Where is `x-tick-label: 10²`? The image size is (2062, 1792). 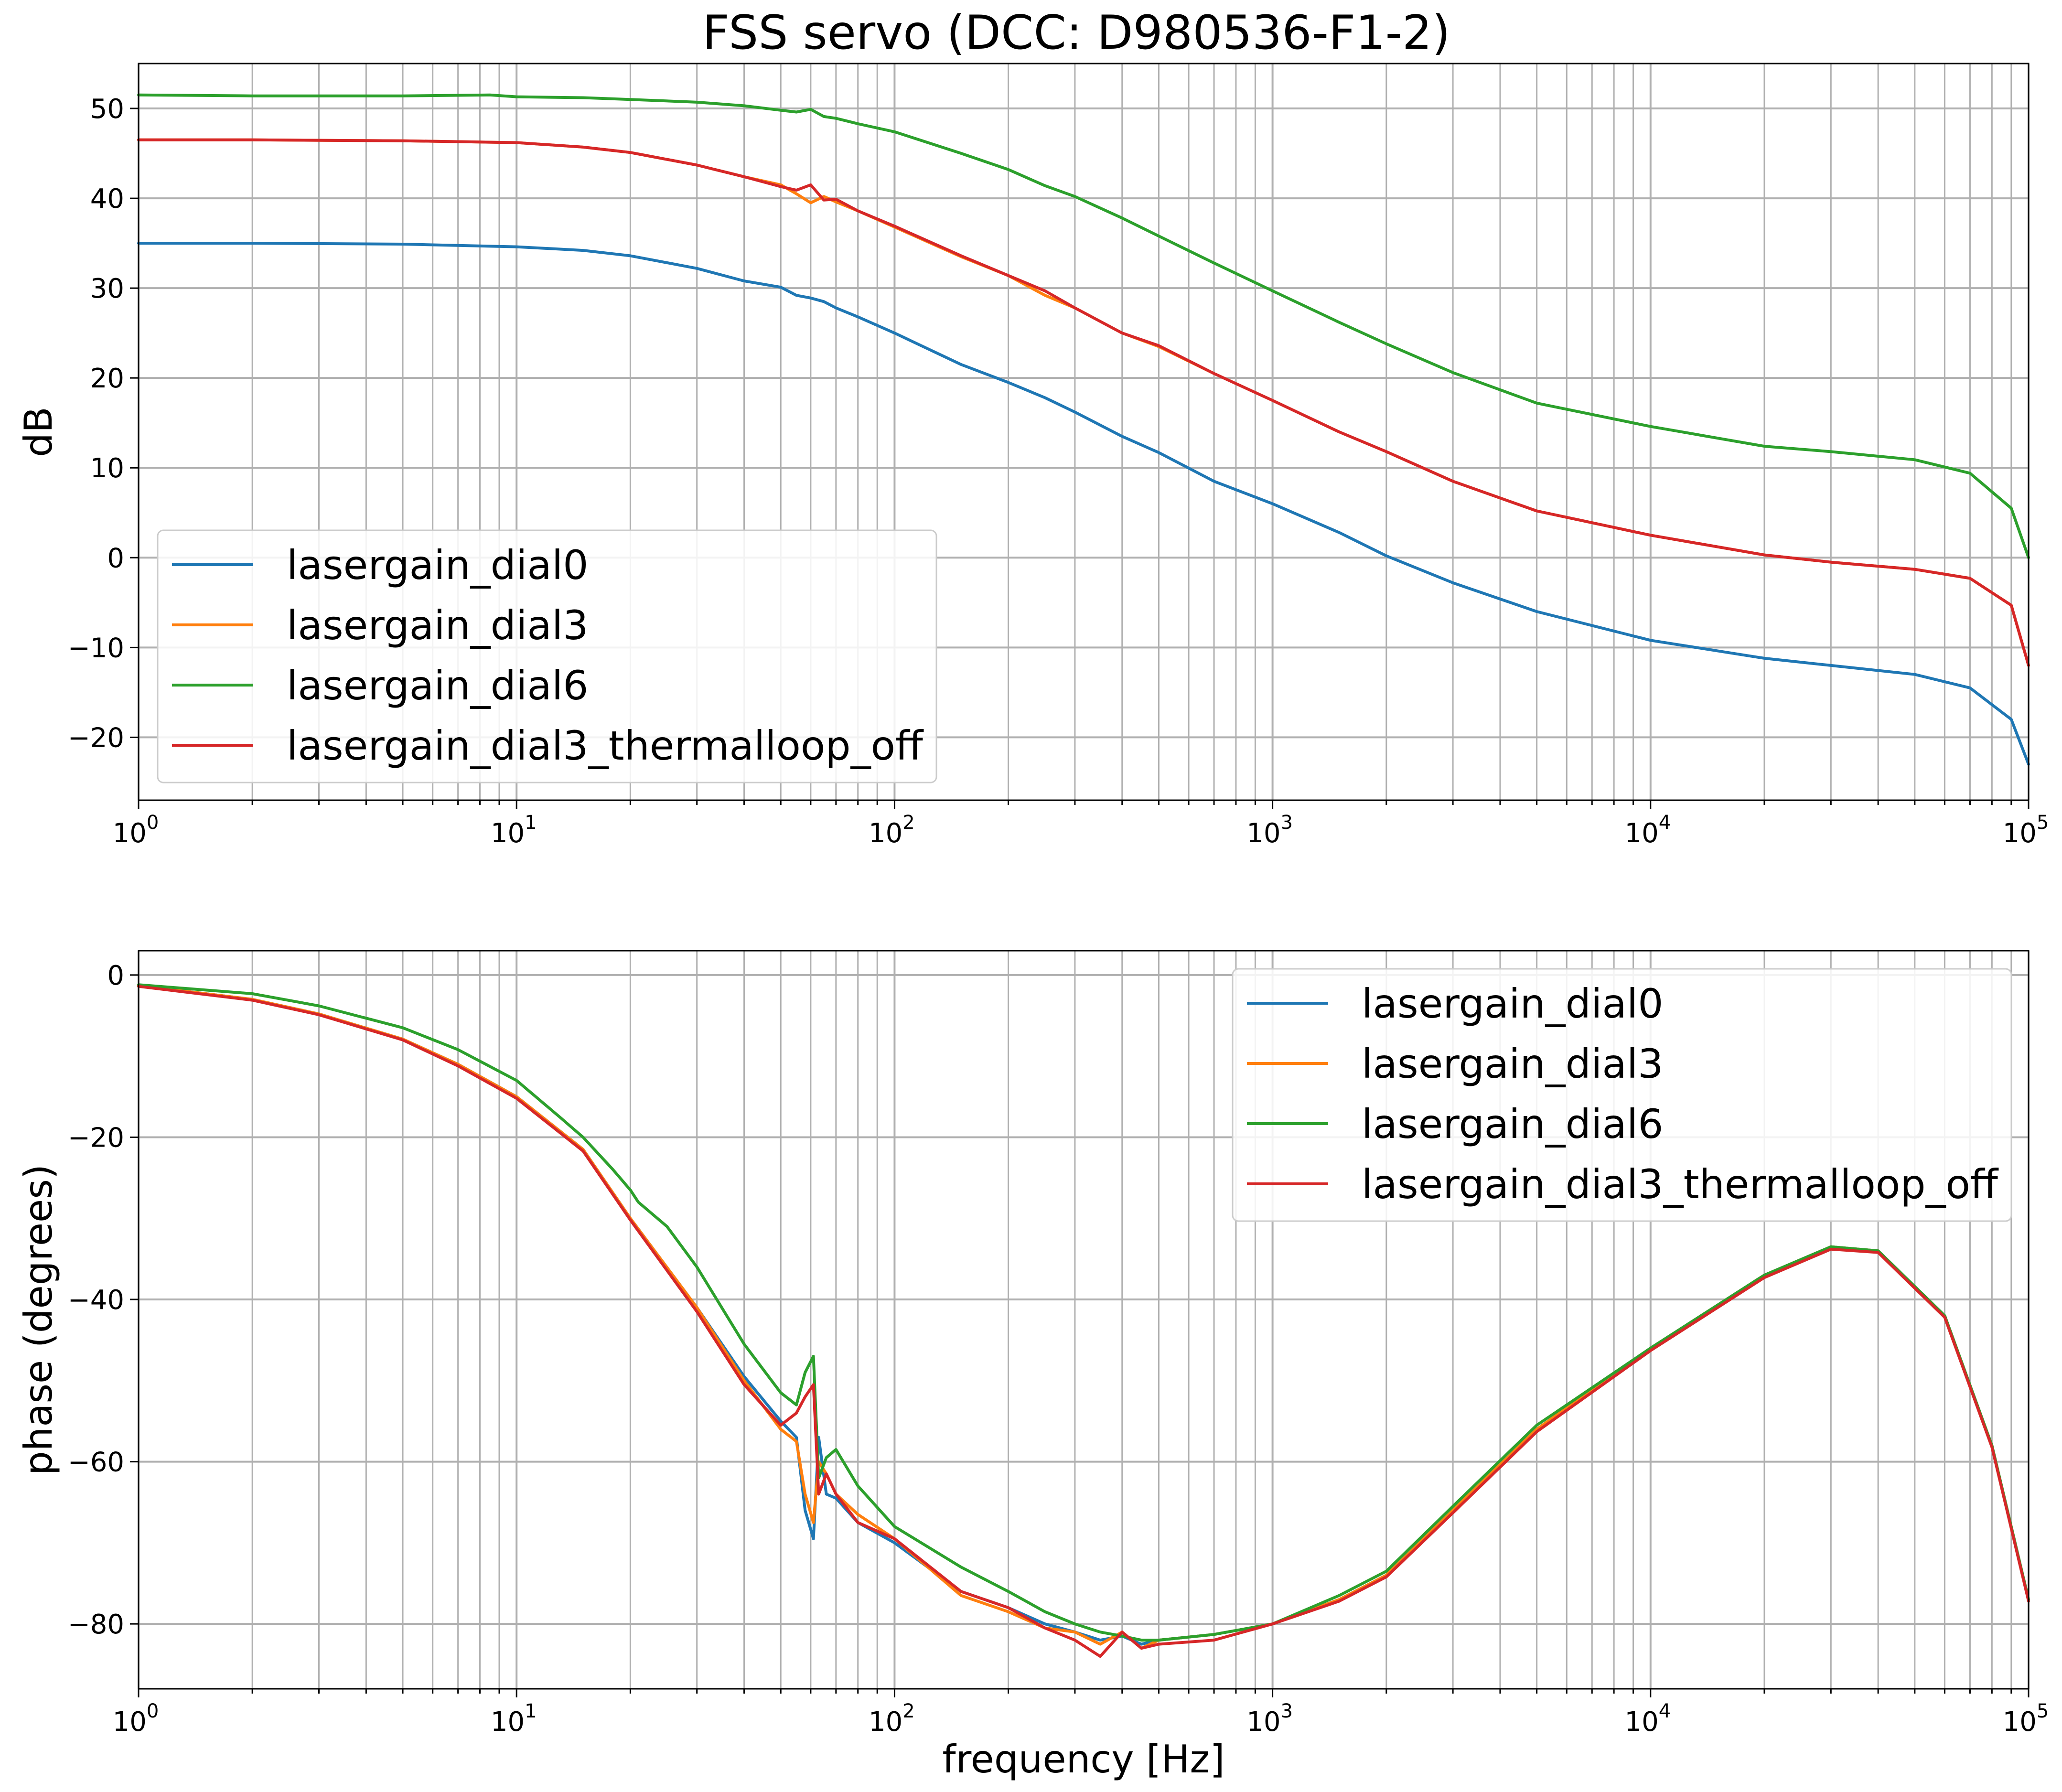
x-tick-label: 10² is located at coordinates (892, 1719).